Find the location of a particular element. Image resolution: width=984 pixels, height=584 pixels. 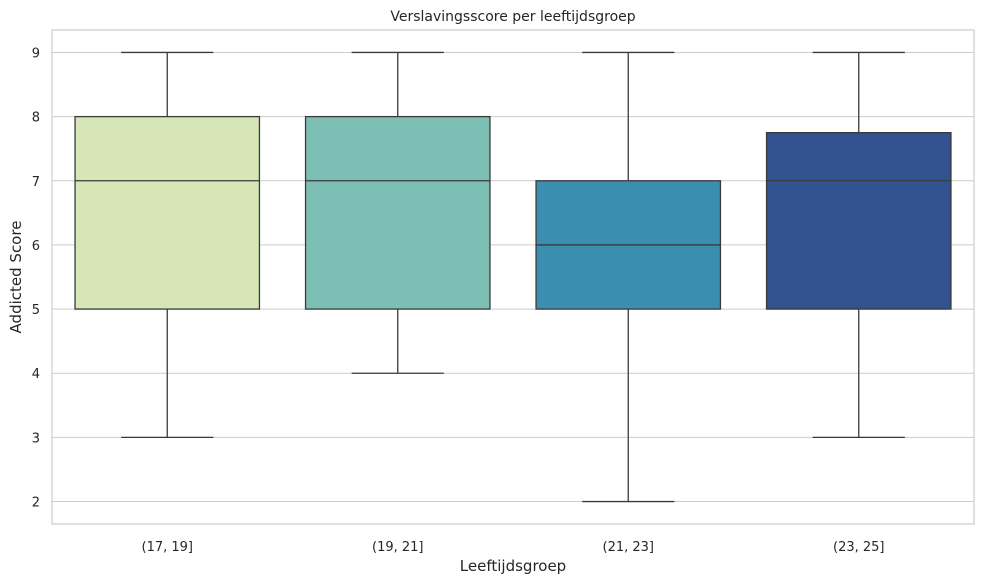

y-tick-label: 7 is located at coordinates (36, 182).